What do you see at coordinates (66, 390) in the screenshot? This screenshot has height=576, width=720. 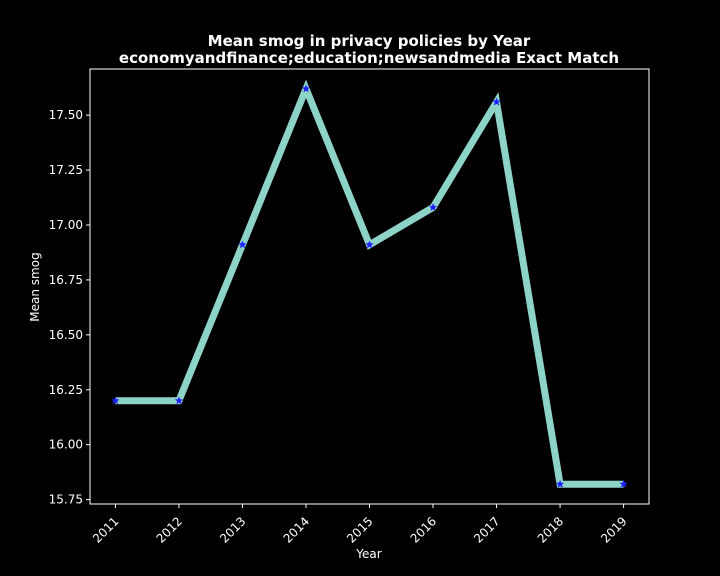 I see `y-tick-label: 16.25` at bounding box center [66, 390].